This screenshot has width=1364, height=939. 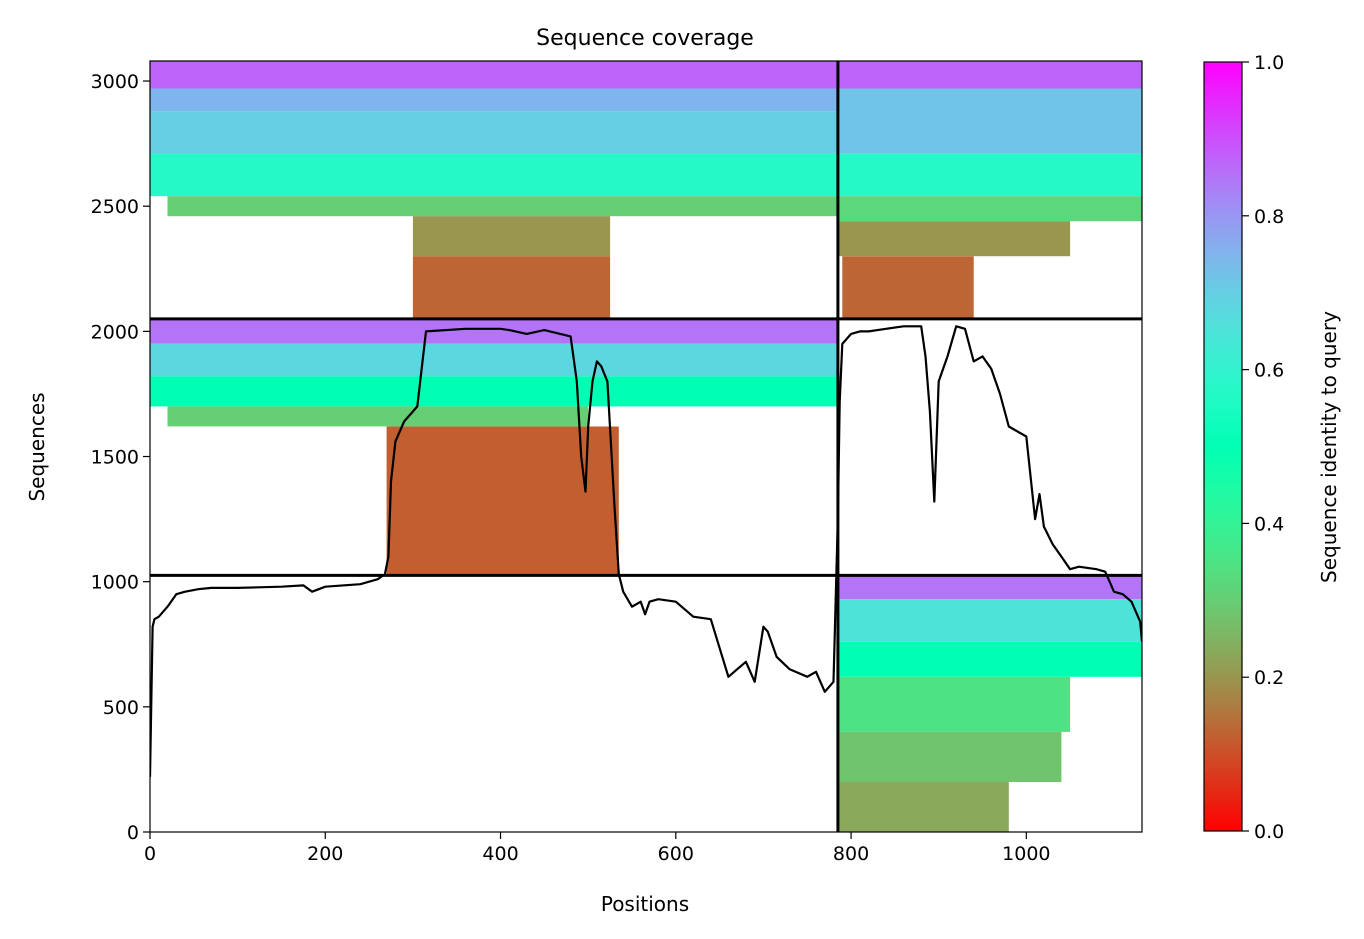 I want to click on chart-title: Sequence coverage, so click(x=645, y=38).